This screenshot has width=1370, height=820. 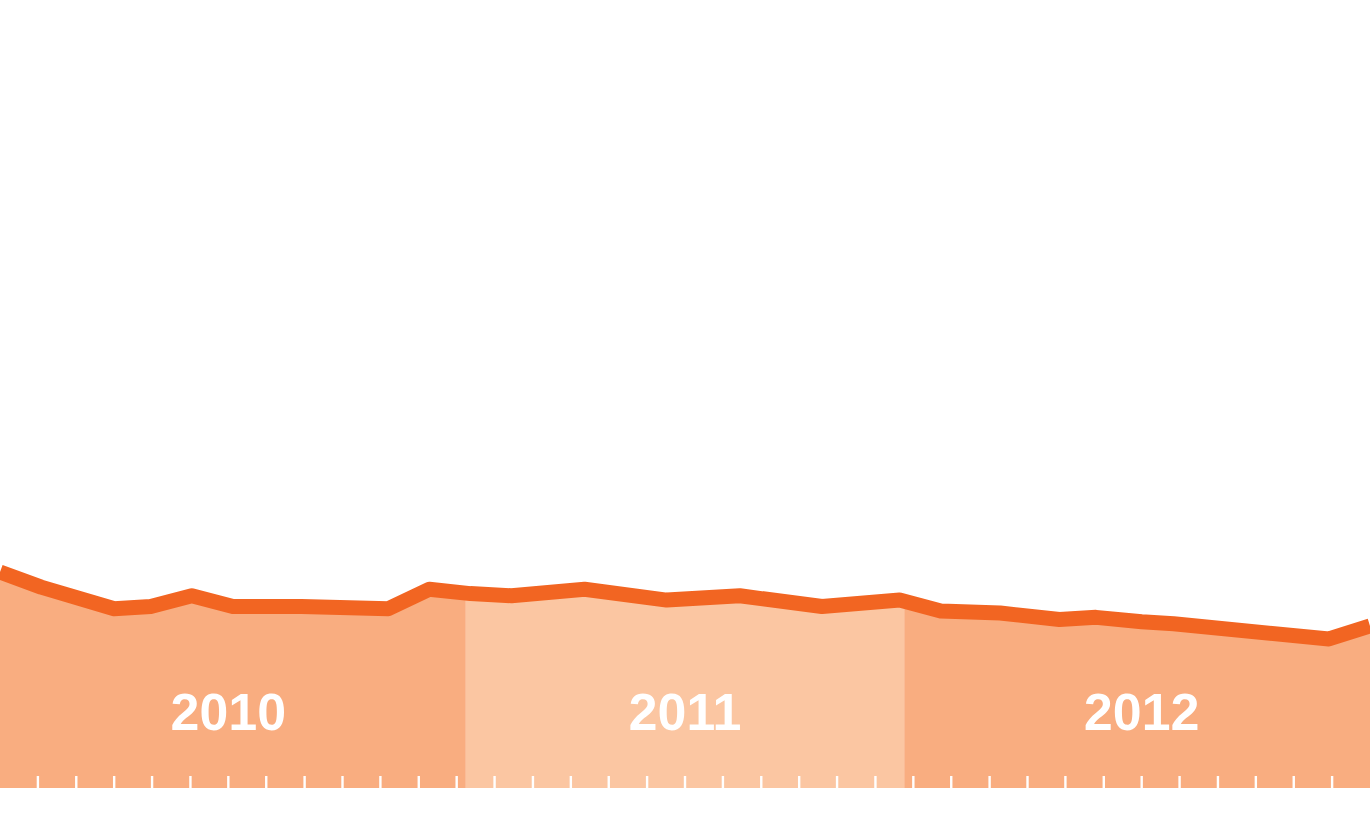 What do you see at coordinates (228, 712) in the screenshot?
I see `x-tick-label: 2010` at bounding box center [228, 712].